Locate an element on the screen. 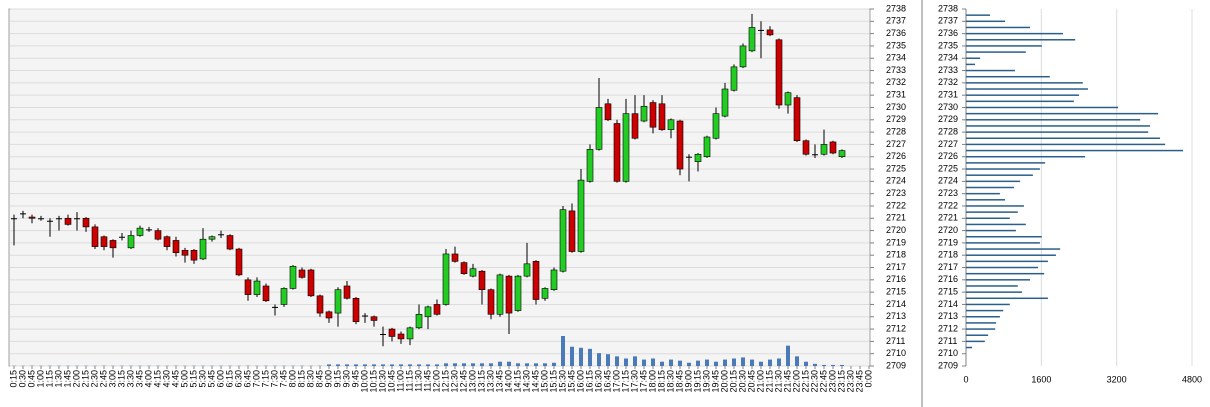 This screenshot has height=407, width=1210. x-tick-label: 18:15 is located at coordinates (661, 381).